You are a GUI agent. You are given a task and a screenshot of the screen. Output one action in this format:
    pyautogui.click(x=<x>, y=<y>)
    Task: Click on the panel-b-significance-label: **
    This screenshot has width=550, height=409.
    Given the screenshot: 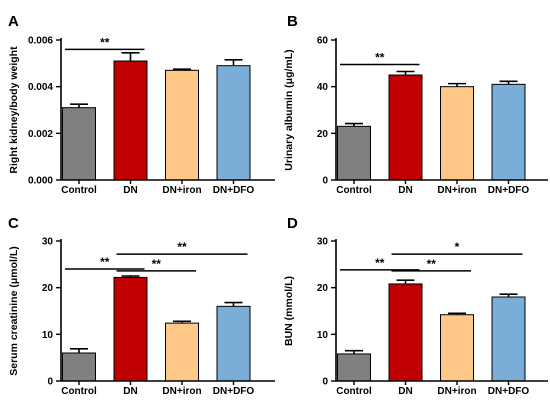 What is the action you would take?
    pyautogui.click(x=380, y=58)
    